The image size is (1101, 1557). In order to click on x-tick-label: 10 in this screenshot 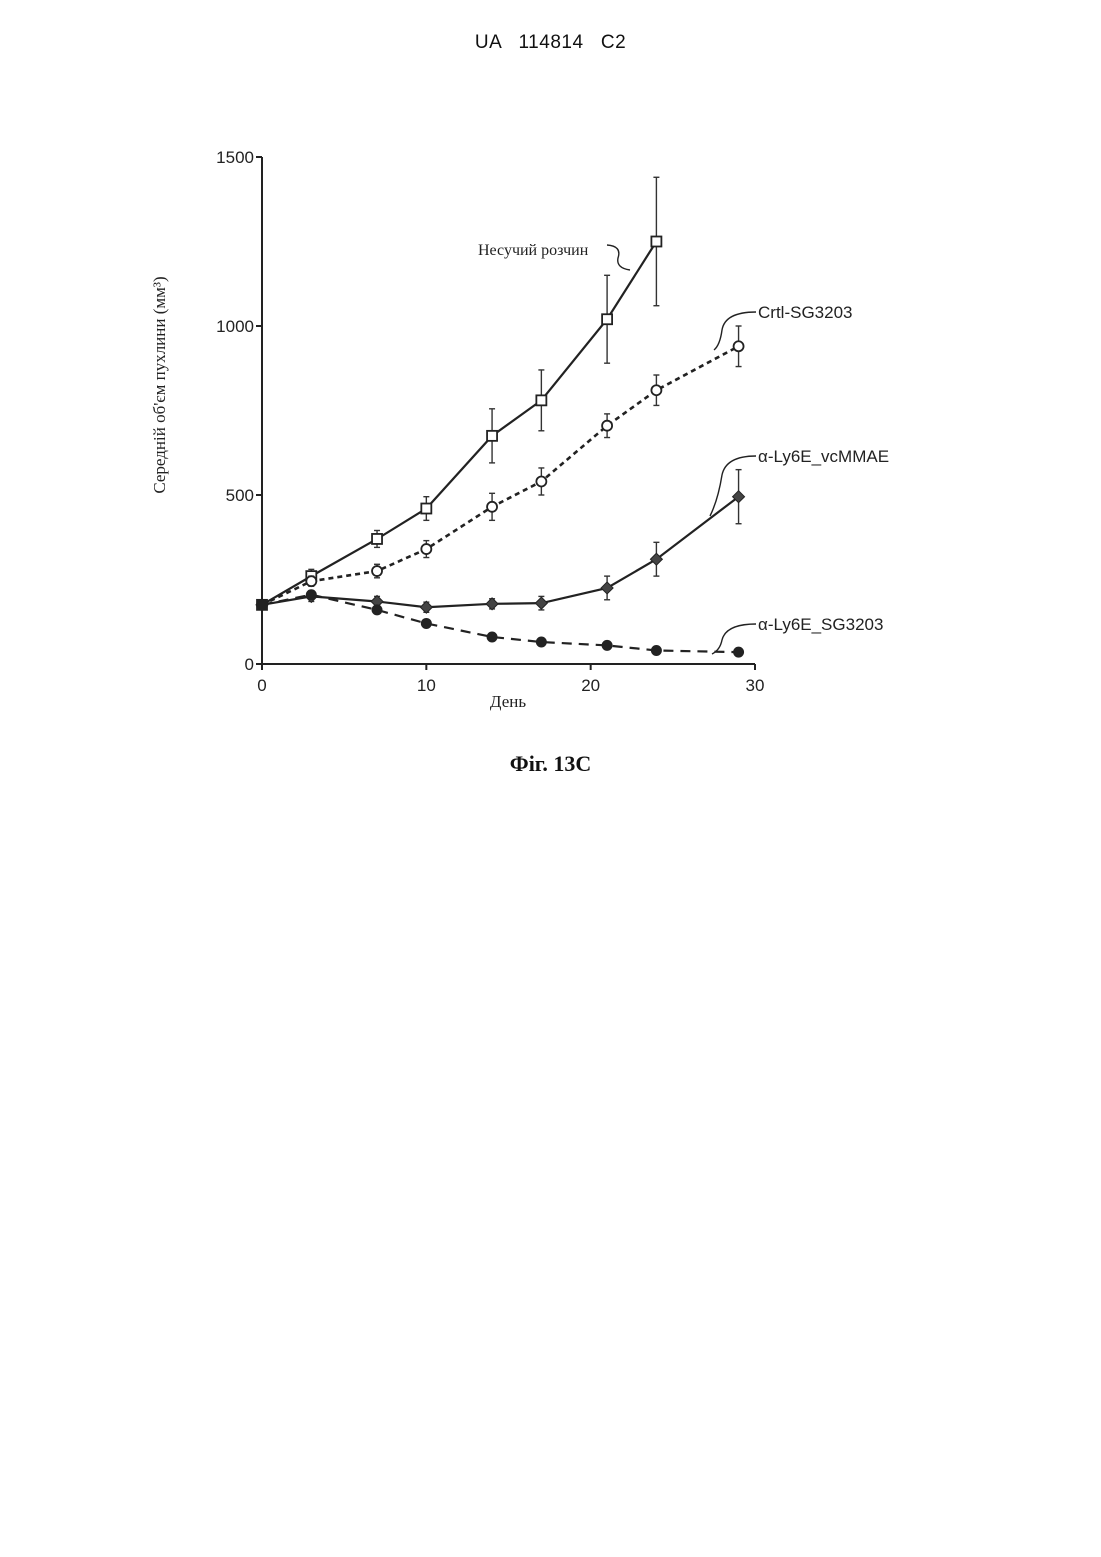, I will do `click(426, 685)`.